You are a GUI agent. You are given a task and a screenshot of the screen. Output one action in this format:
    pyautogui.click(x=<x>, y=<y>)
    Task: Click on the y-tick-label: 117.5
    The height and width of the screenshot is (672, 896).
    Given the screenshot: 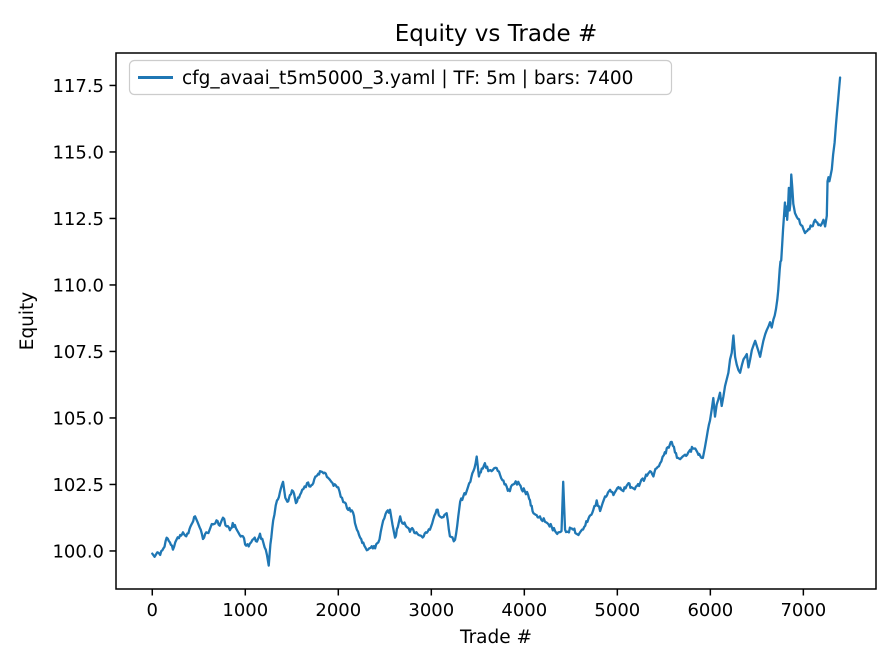 What is the action you would take?
    pyautogui.click(x=78, y=86)
    